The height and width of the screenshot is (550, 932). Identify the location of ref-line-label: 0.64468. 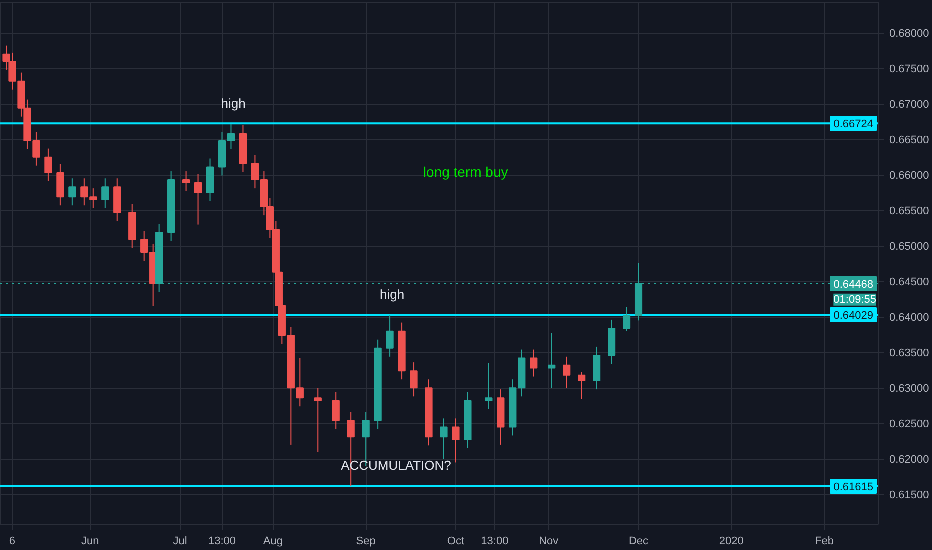
(854, 284).